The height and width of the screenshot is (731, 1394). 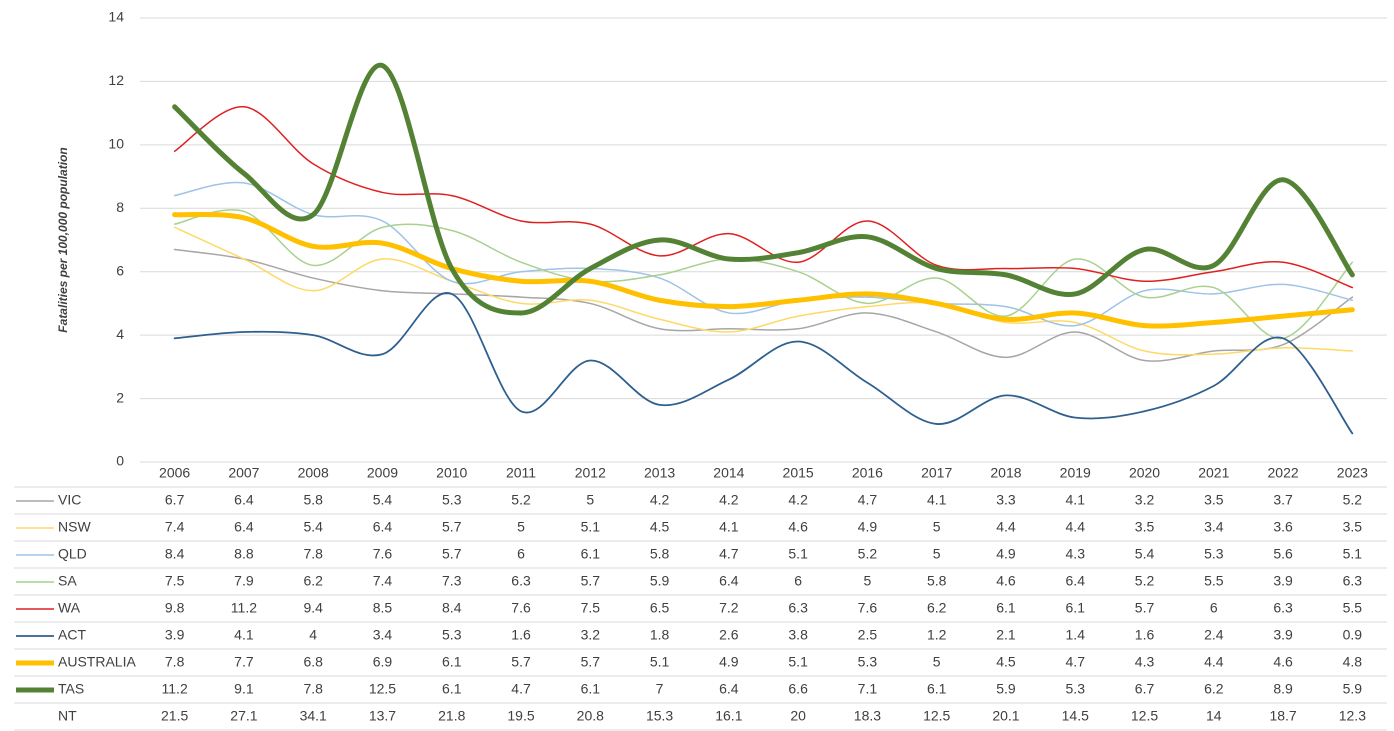 What do you see at coordinates (1353, 635) in the screenshot?
I see `table-cell: 0.9` at bounding box center [1353, 635].